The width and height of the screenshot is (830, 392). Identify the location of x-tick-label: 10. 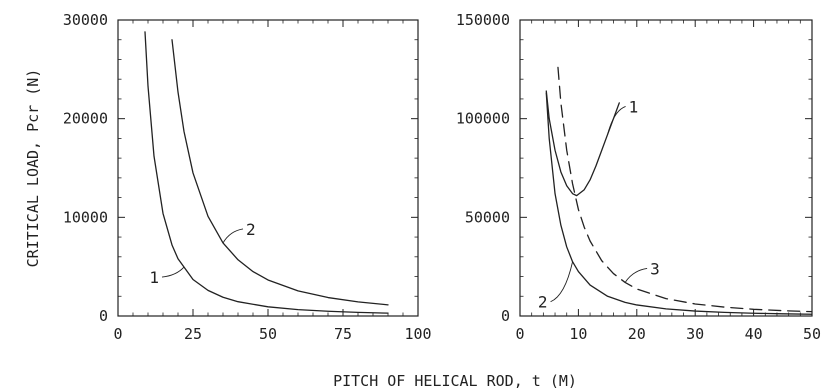
(578, 334).